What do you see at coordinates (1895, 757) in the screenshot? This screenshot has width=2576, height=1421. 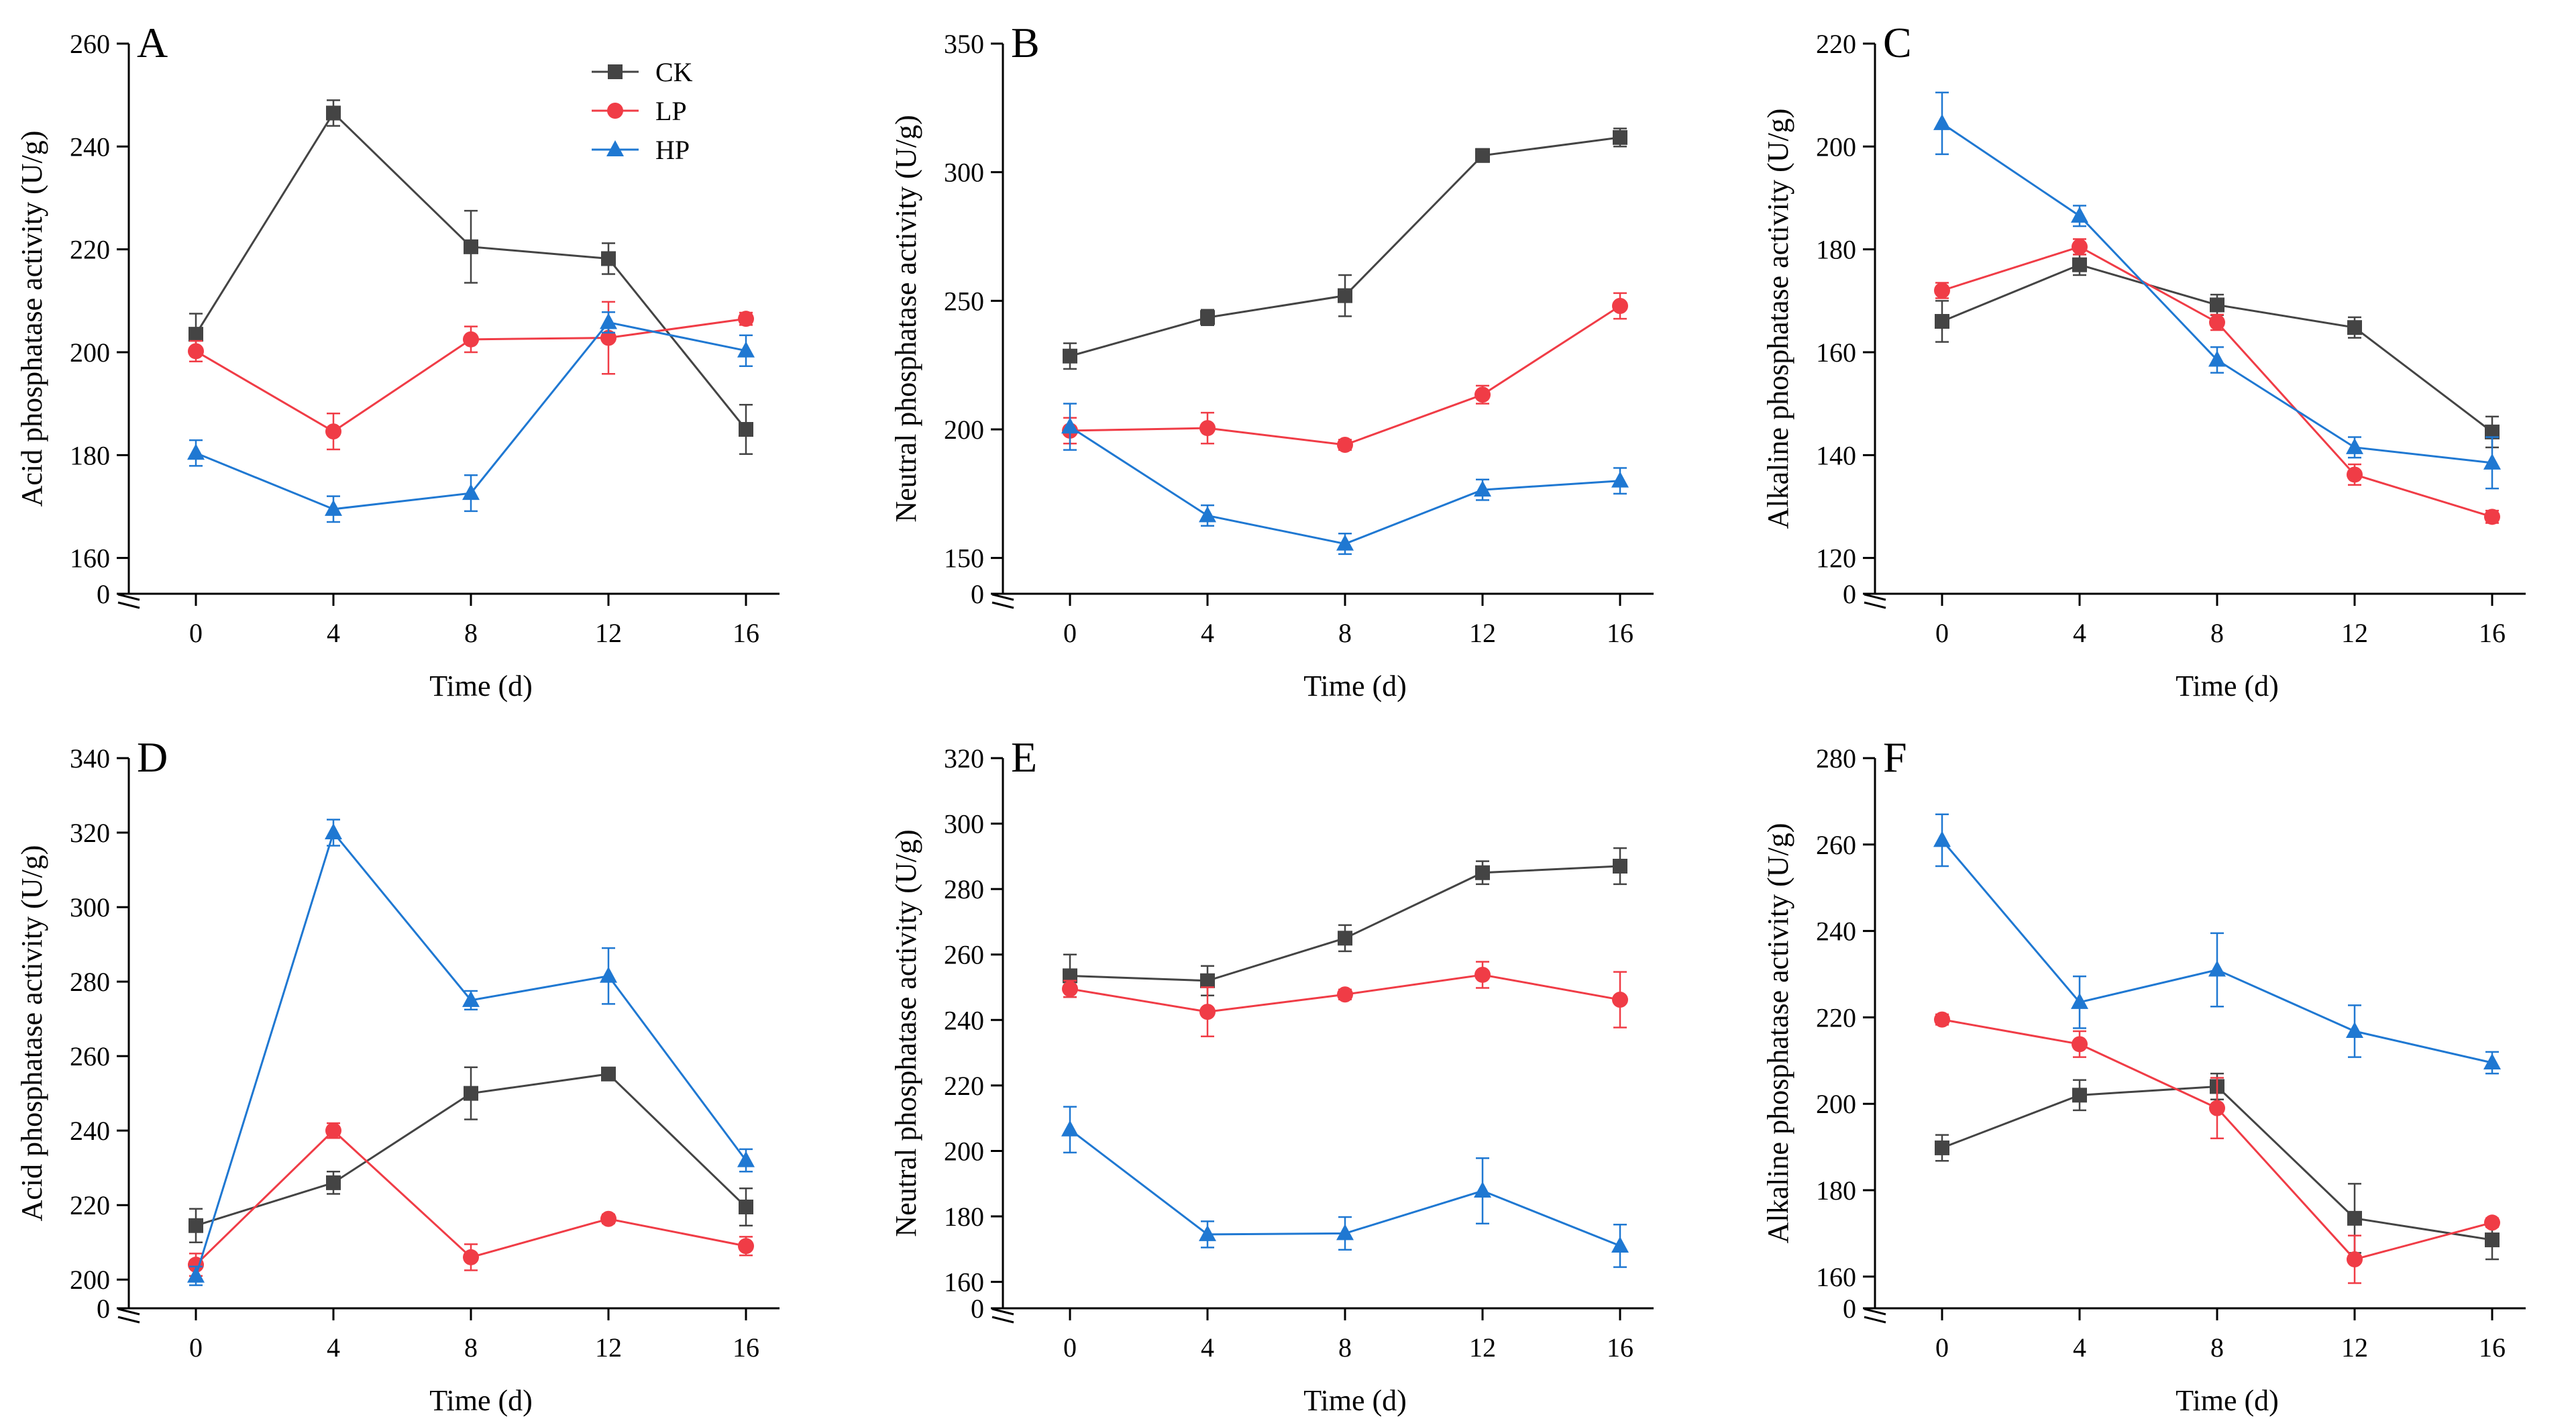 I see `panel-letter: F` at bounding box center [1895, 757].